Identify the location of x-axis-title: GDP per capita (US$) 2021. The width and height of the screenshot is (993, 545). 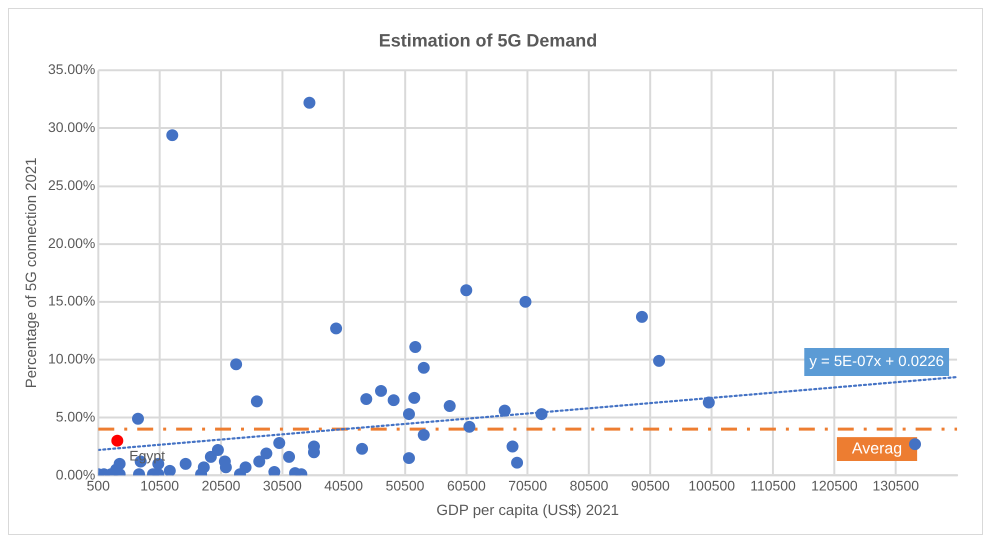
(527, 511).